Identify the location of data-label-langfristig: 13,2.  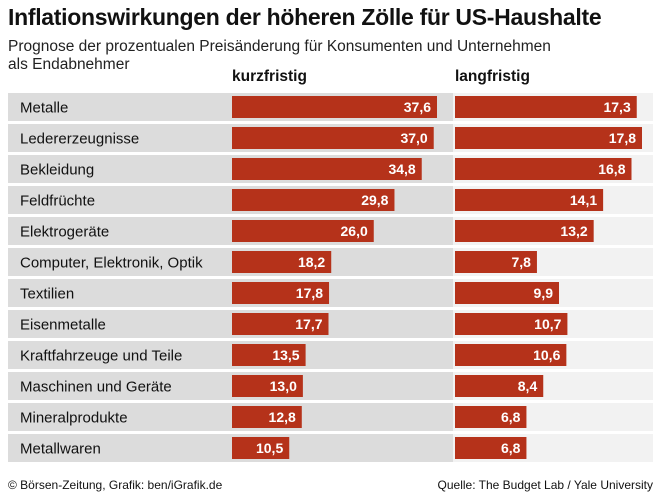
(573, 231).